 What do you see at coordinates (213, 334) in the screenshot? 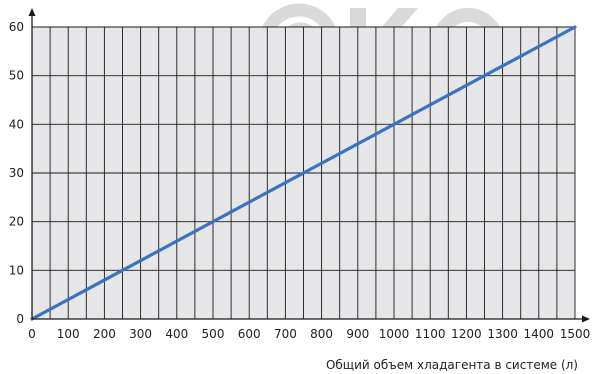
I see `x-tick-label: 500` at bounding box center [213, 334].